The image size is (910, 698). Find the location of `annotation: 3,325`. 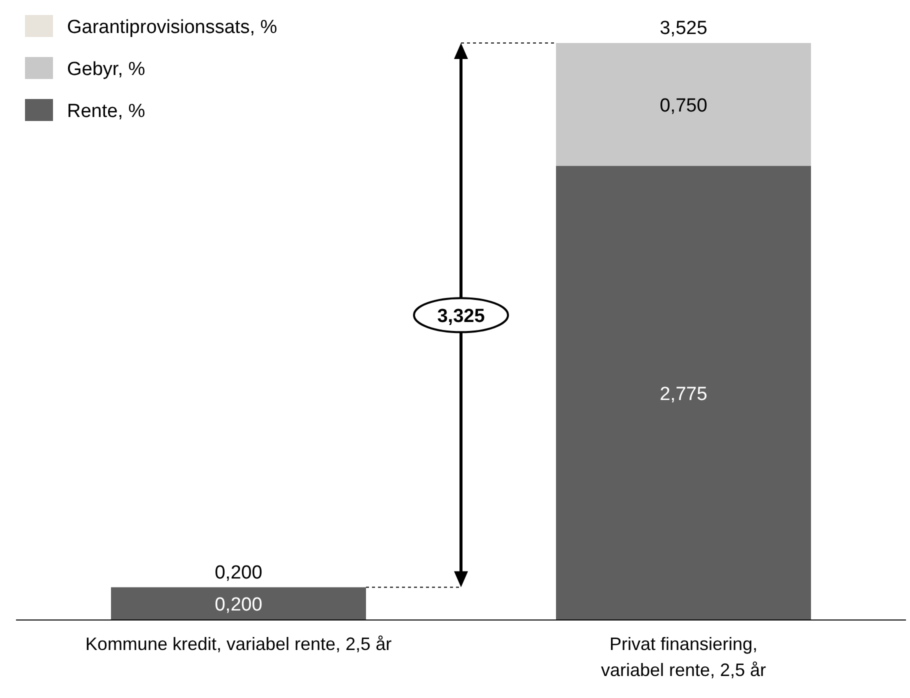

annotation: 3,325 is located at coordinates (461, 317).